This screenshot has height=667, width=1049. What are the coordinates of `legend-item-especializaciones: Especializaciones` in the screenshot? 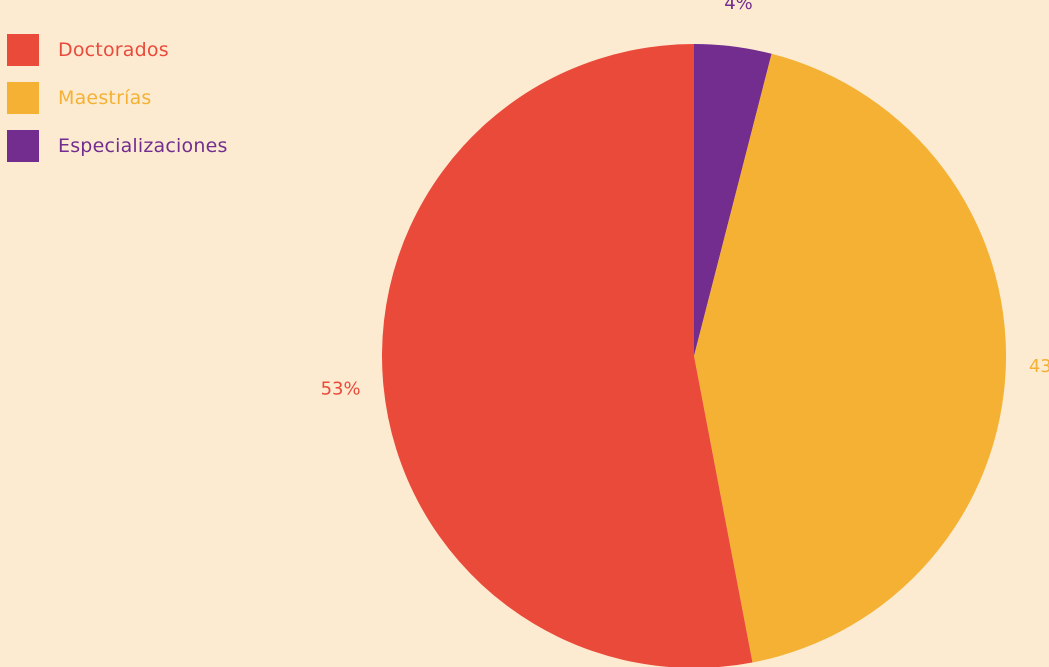 It's located at (117, 146).